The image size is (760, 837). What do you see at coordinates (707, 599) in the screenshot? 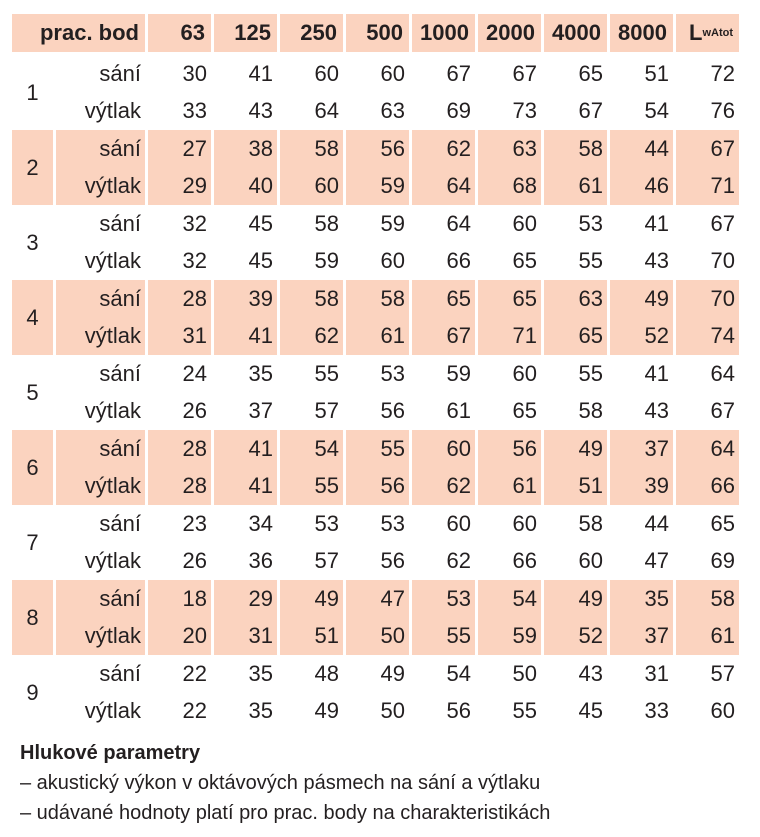
I see `total-cell: 58` at bounding box center [707, 599].